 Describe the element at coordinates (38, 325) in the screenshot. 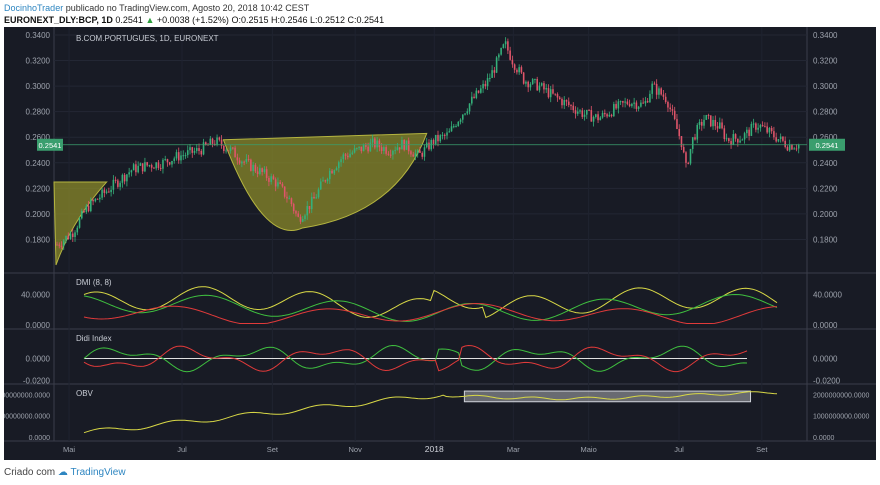

I see `dmi-tick-left: 0.0000` at that location.